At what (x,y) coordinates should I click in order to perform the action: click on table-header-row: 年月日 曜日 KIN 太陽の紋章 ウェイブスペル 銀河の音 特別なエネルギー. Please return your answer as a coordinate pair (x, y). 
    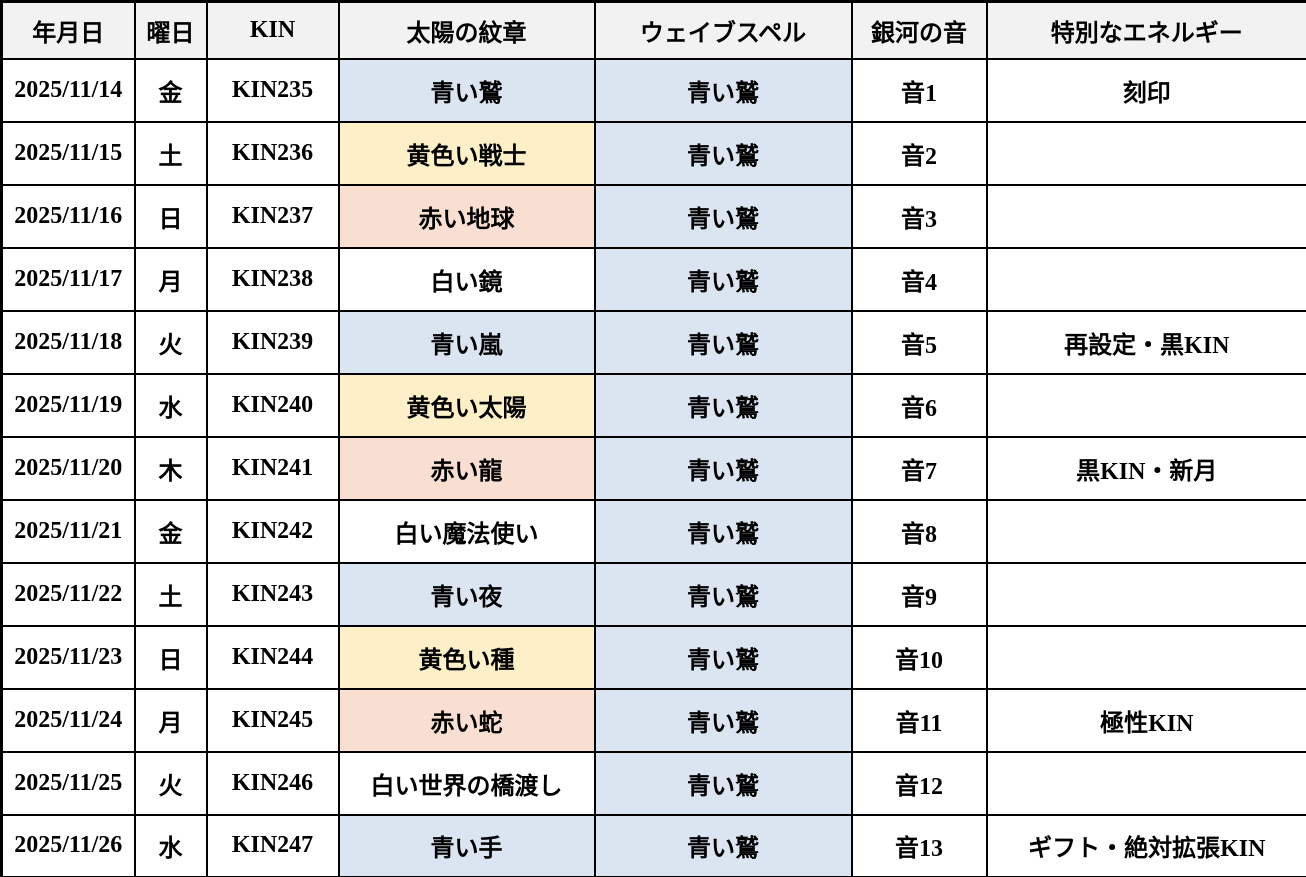
    Looking at the image, I should click on (653, 30).